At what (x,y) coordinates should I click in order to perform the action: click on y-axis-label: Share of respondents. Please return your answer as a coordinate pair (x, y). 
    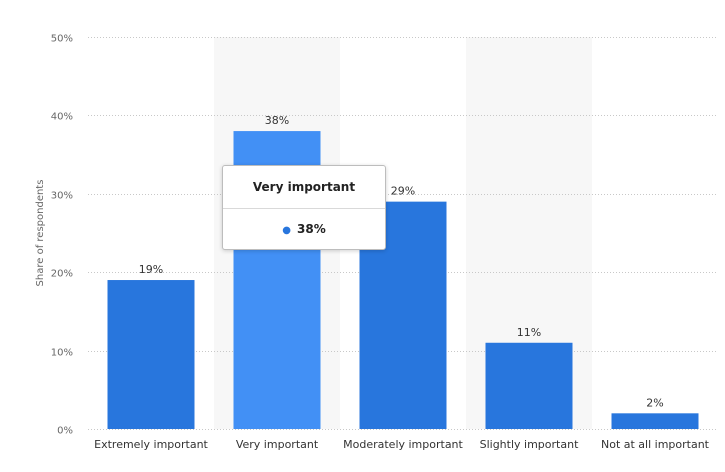
    Looking at the image, I should click on (40, 233).